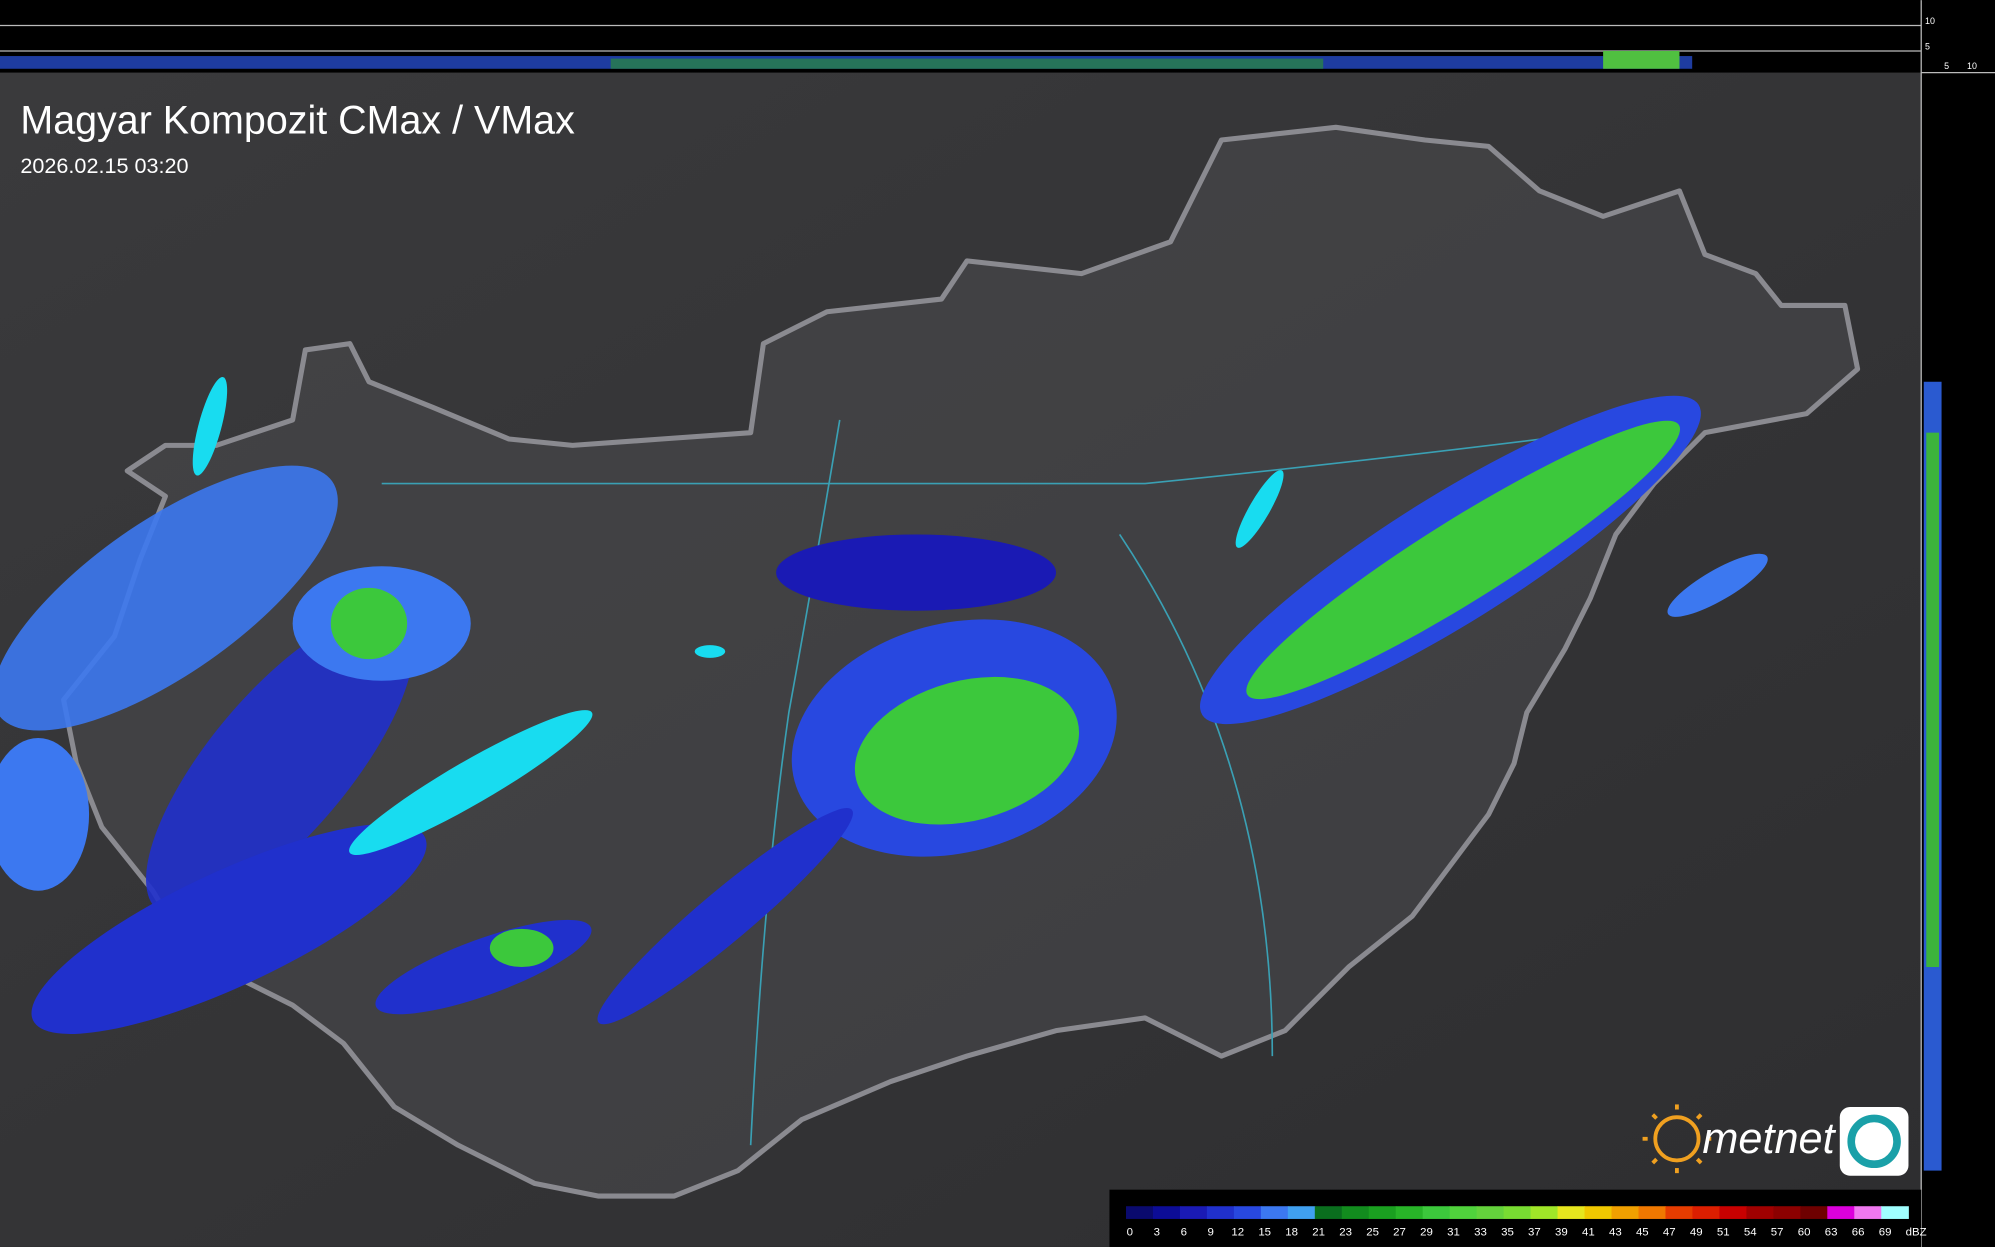 The width and height of the screenshot is (1995, 1247). Describe the element at coordinates (1507, 1232) in the screenshot. I see `legend-label: 35` at that location.